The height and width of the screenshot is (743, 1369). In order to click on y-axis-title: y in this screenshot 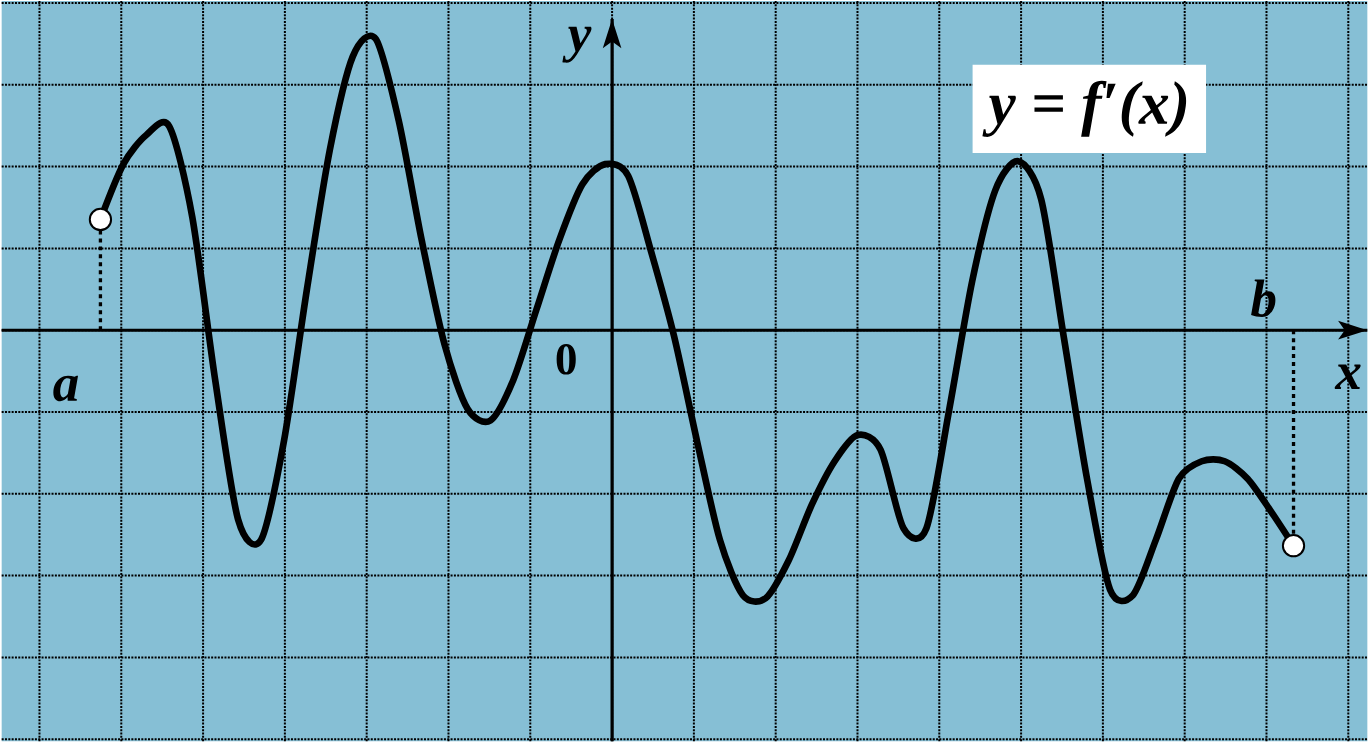, I will do `click(577, 44)`.